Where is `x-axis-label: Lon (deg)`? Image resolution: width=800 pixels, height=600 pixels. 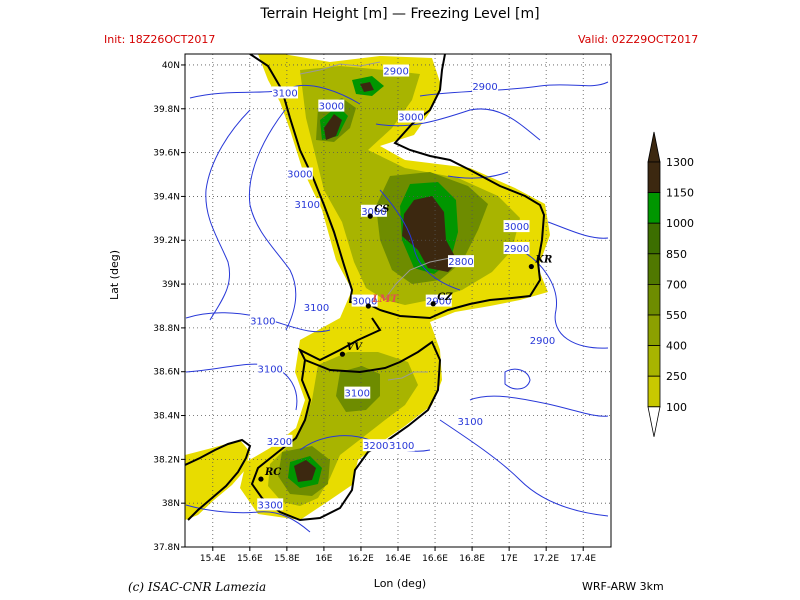 x-axis-label: Lon (deg) is located at coordinates (400, 583).